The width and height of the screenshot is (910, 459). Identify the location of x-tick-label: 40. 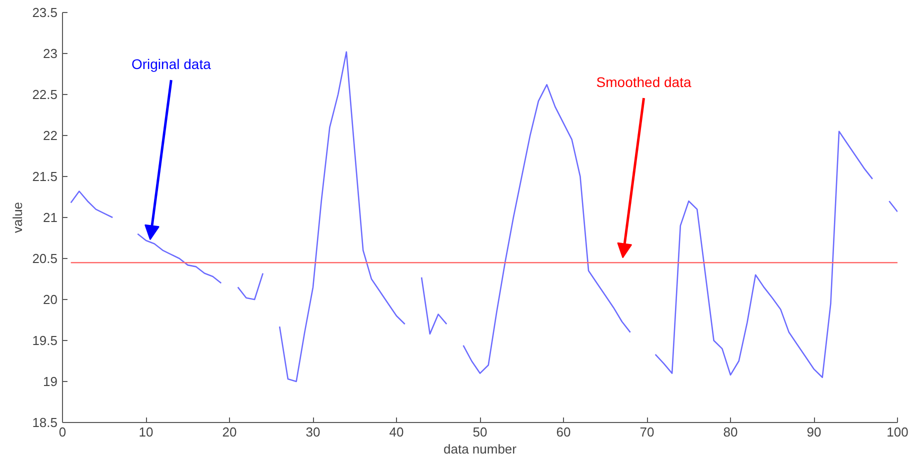
(396, 432).